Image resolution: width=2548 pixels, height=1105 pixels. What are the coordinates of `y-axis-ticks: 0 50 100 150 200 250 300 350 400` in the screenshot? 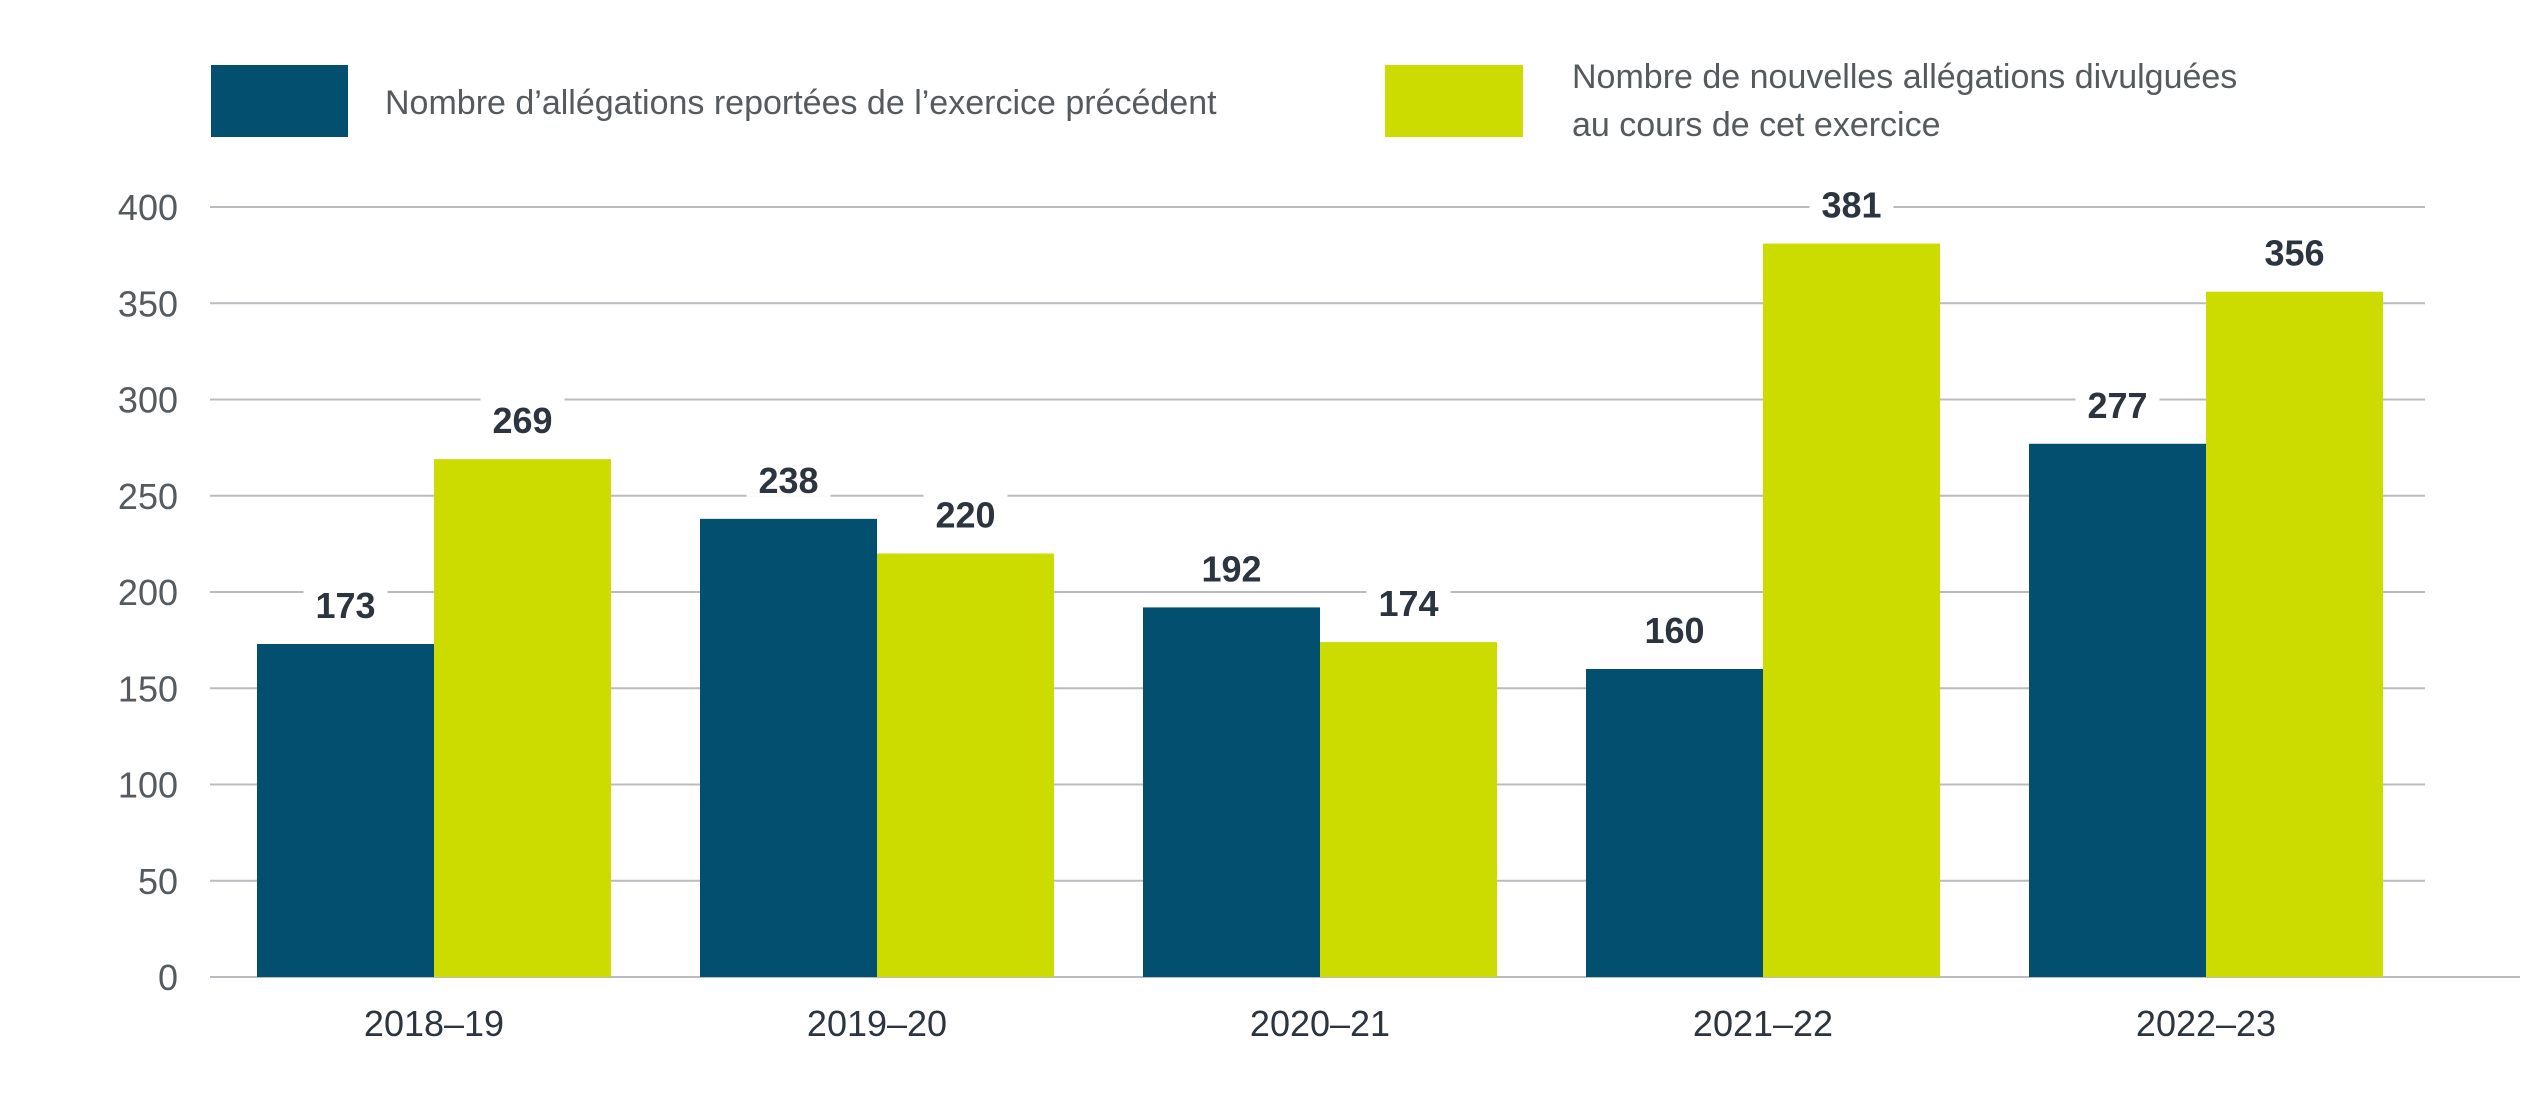 It's located at (148, 592).